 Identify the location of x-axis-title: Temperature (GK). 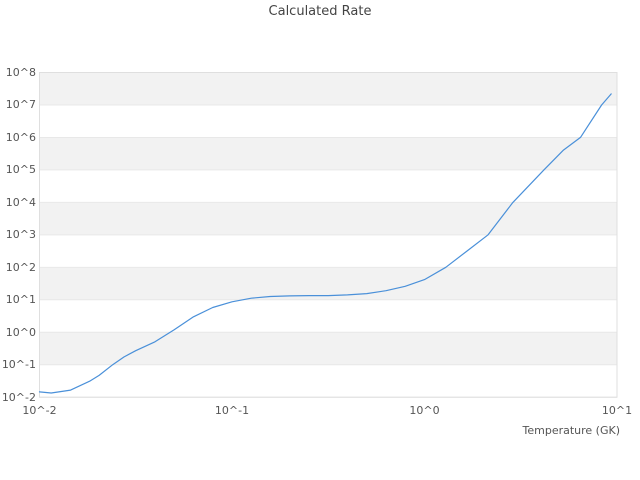
(571, 430).